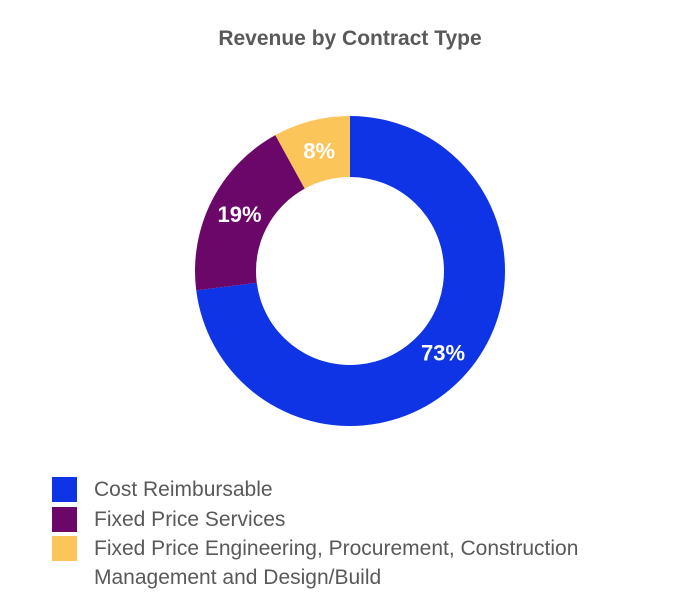 This screenshot has height=612, width=700. I want to click on legend-item-cost-reimbursable: Cost Reimbursable, so click(362, 490).